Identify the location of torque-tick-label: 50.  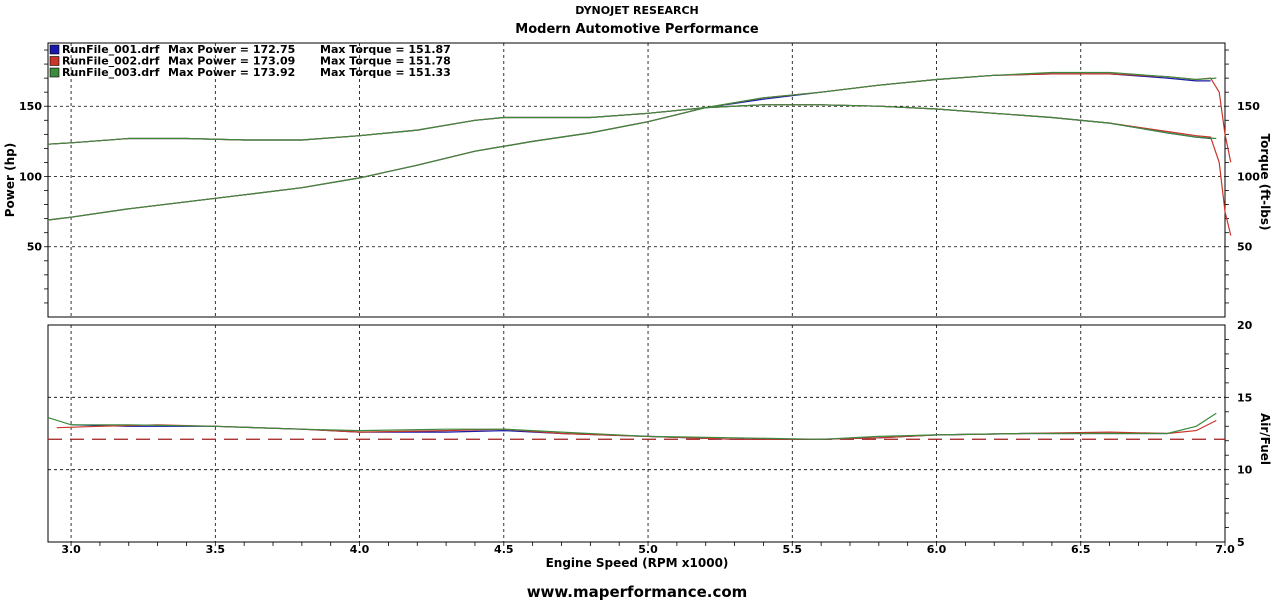
(1245, 247).